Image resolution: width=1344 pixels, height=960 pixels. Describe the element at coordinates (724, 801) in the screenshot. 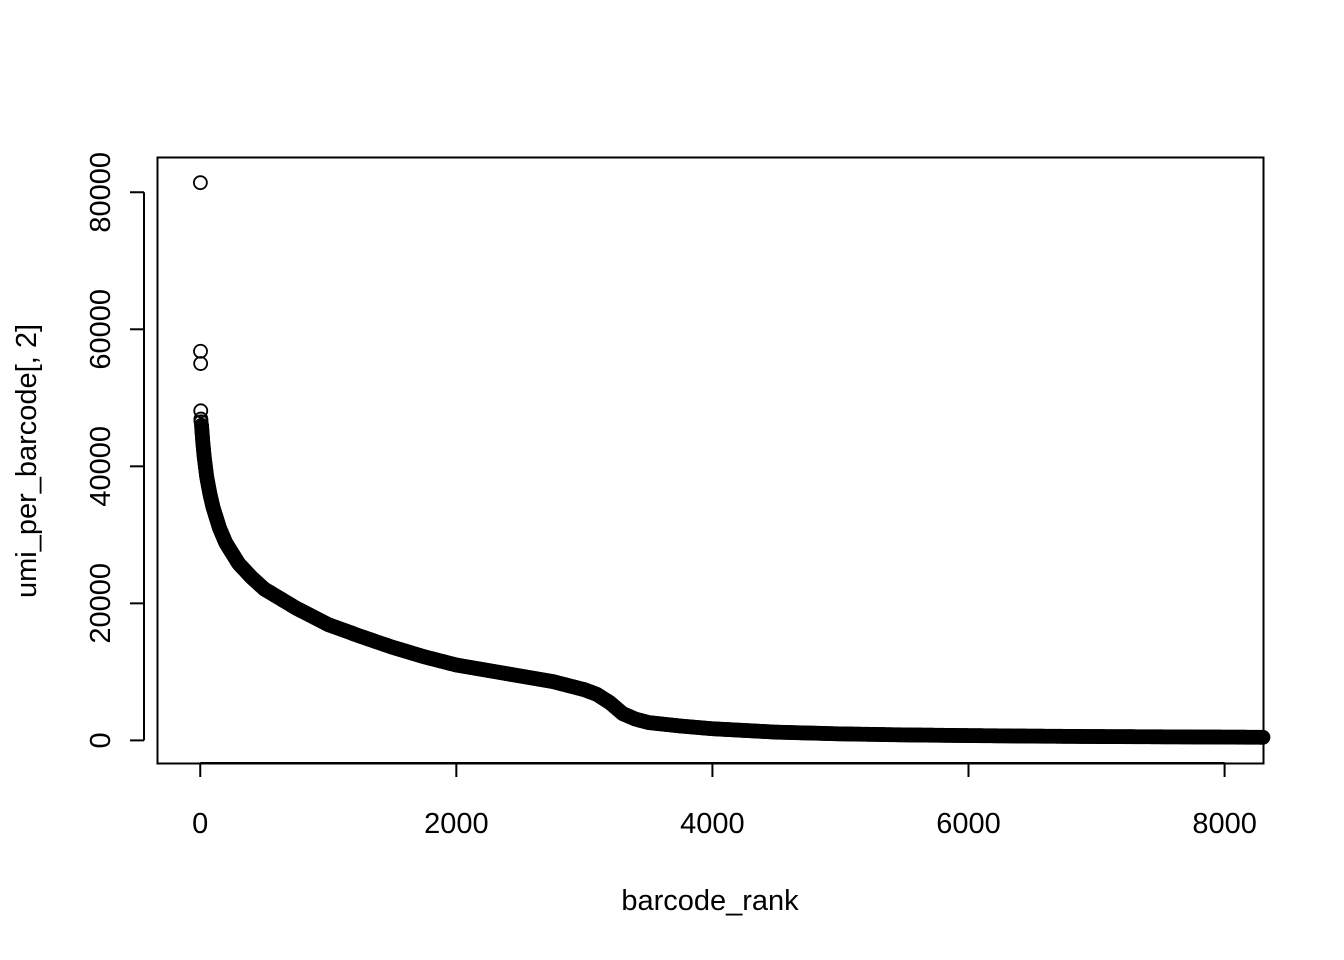

I see `x-axis: 0 2000 4000 6000 8000` at that location.